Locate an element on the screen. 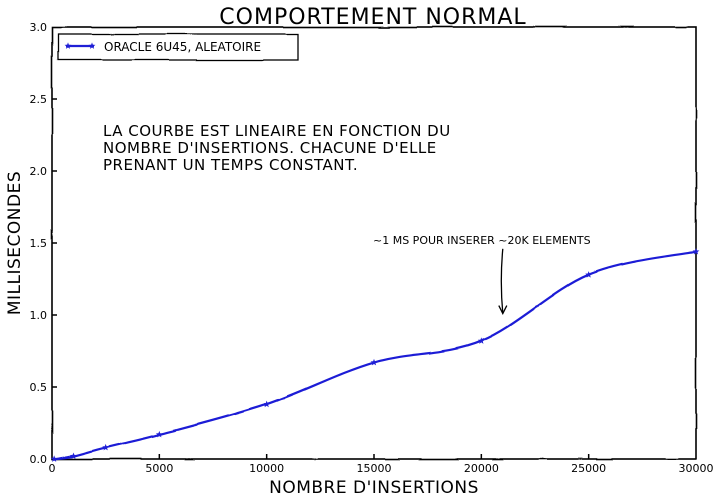  x-axis: 0 5000 10000 15000 20000 25000 30000 is located at coordinates (381, 464).